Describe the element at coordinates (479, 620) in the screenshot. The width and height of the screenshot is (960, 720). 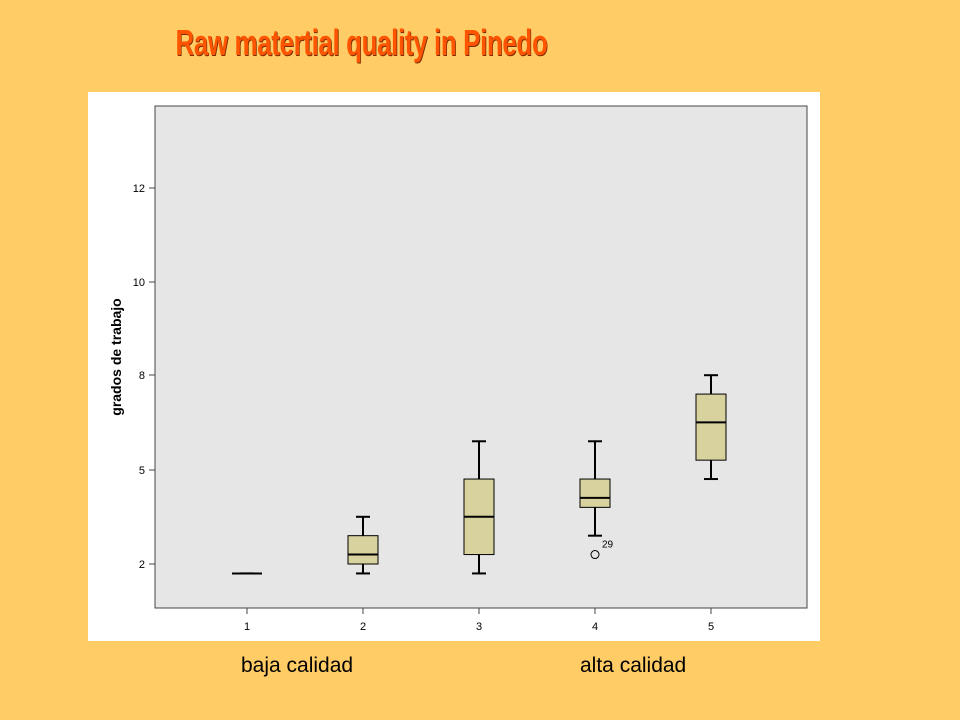
I see `x-axis: 1 2 3 4 5` at that location.